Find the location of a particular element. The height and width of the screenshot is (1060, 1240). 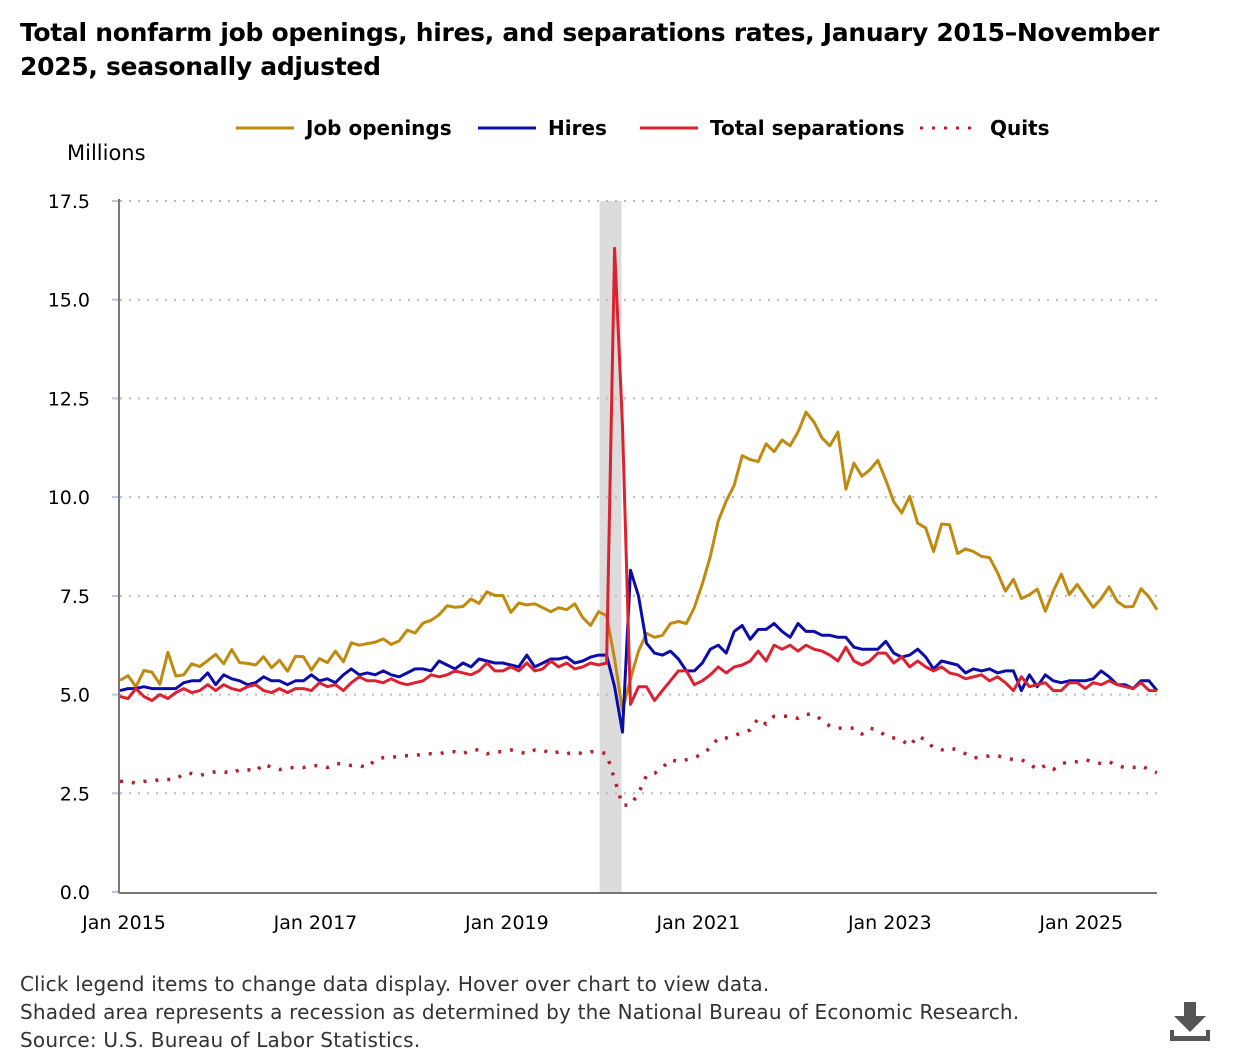

series-line-hires is located at coordinates (639, 651).